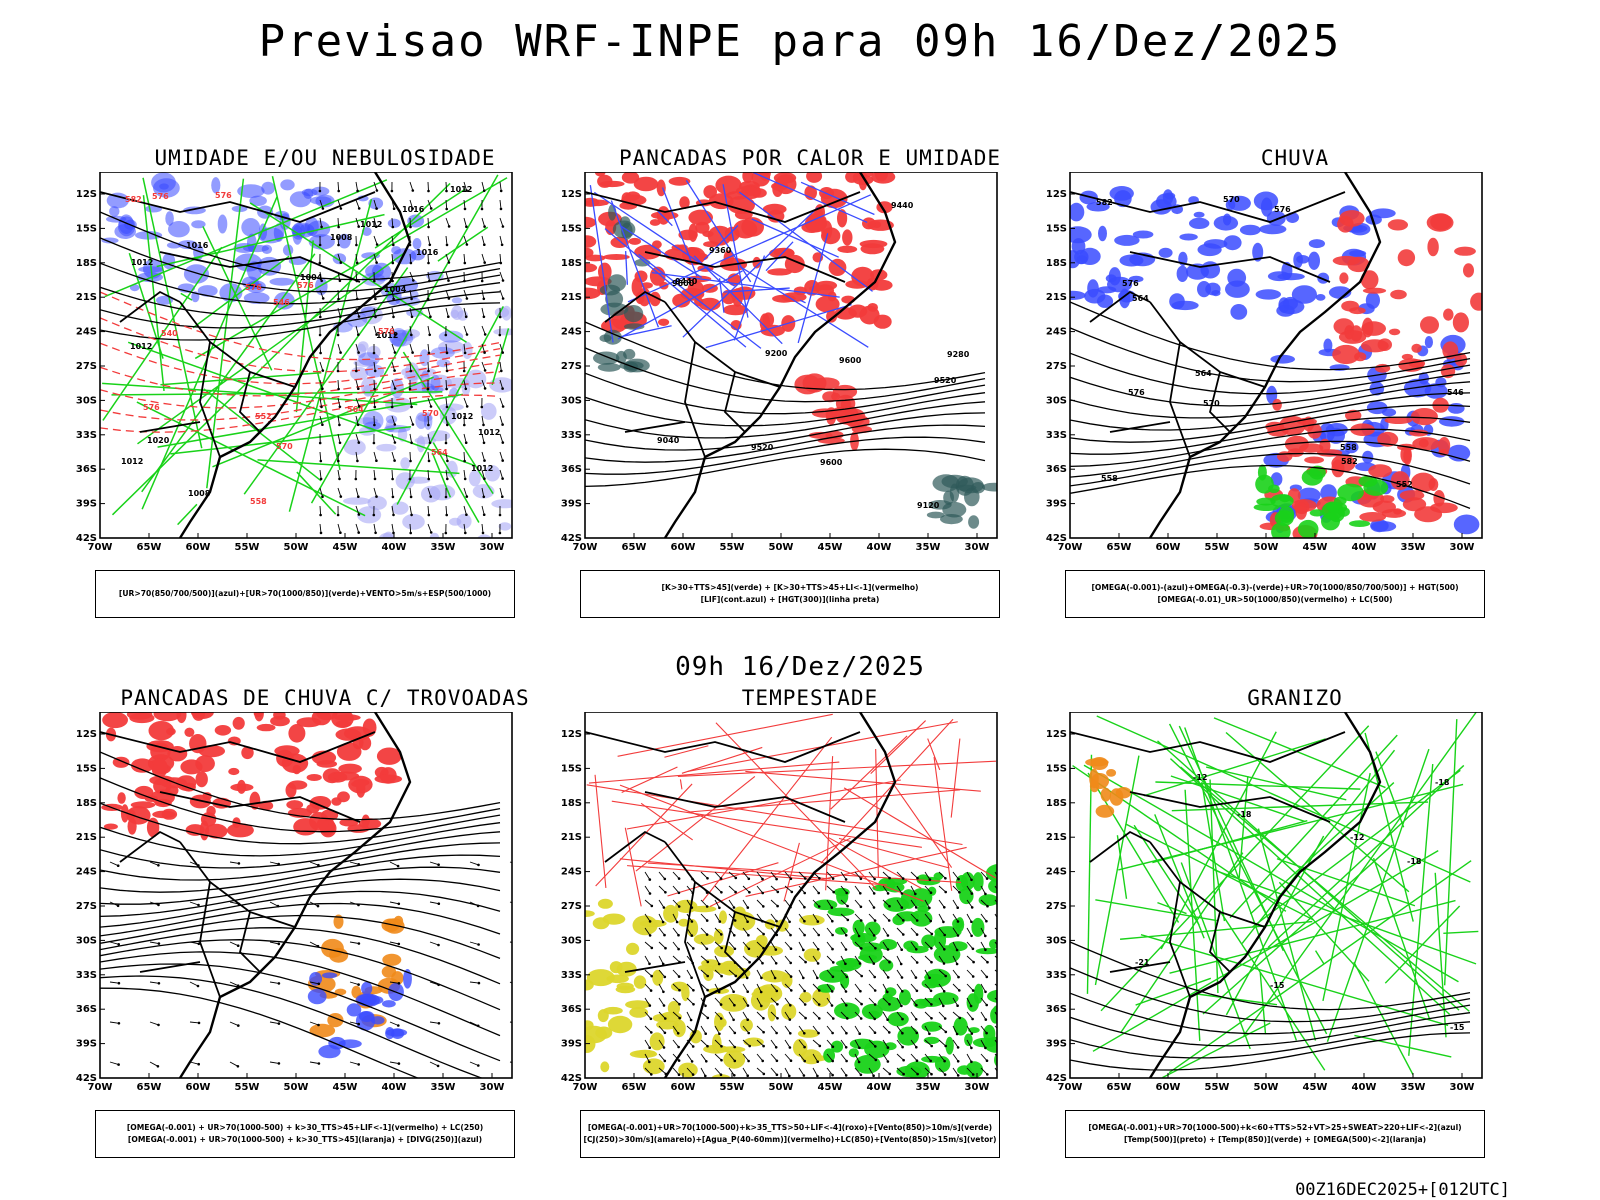 This screenshot has width=1600, height=1200. Describe the element at coordinates (1277, 985) in the screenshot. I see `contour-label: -15` at that location.